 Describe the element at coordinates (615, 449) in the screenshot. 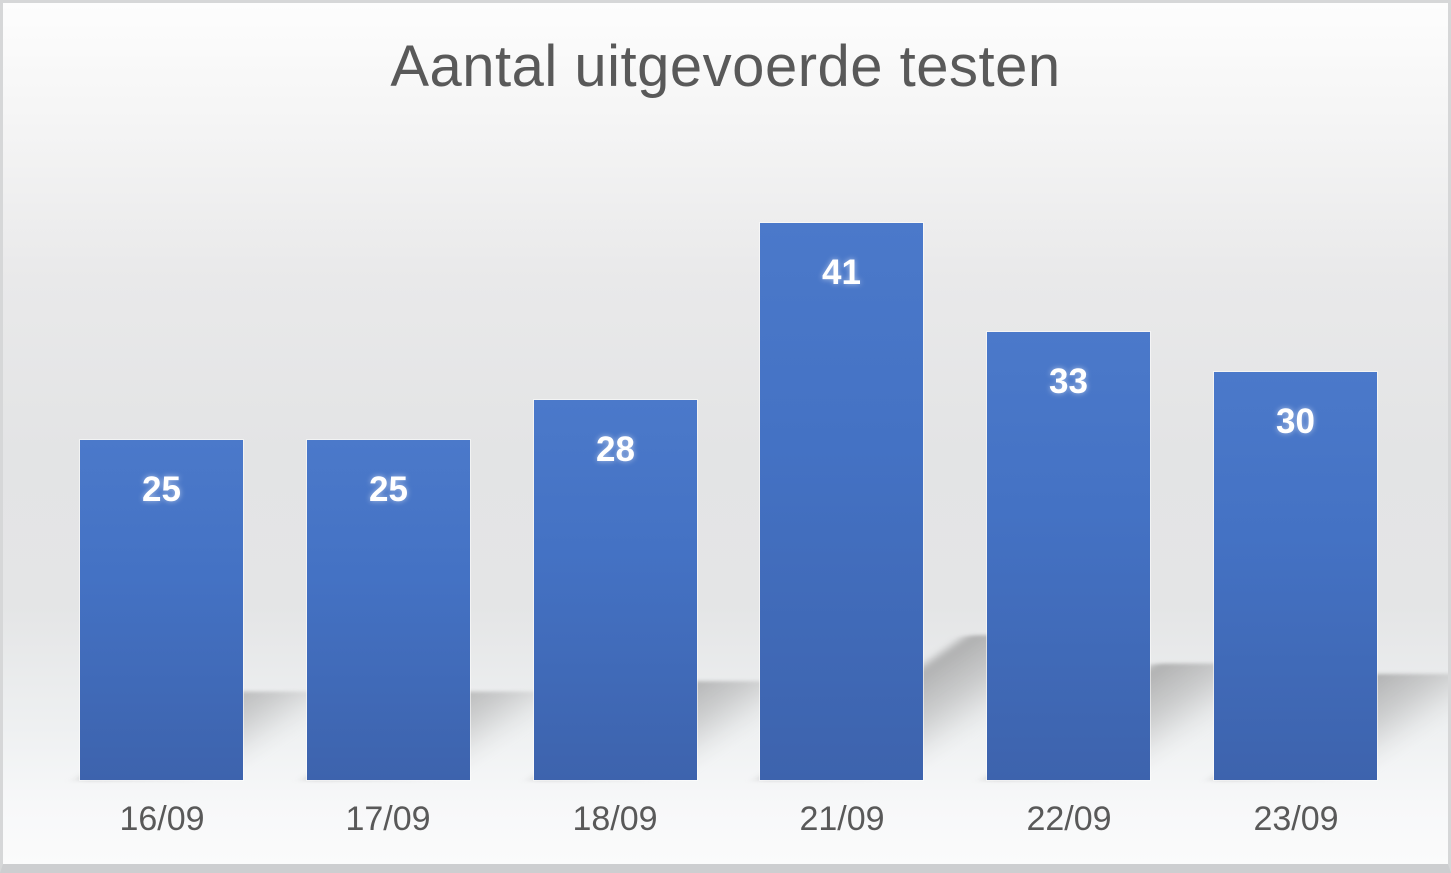

I see `bar-value-label: 28` at that location.